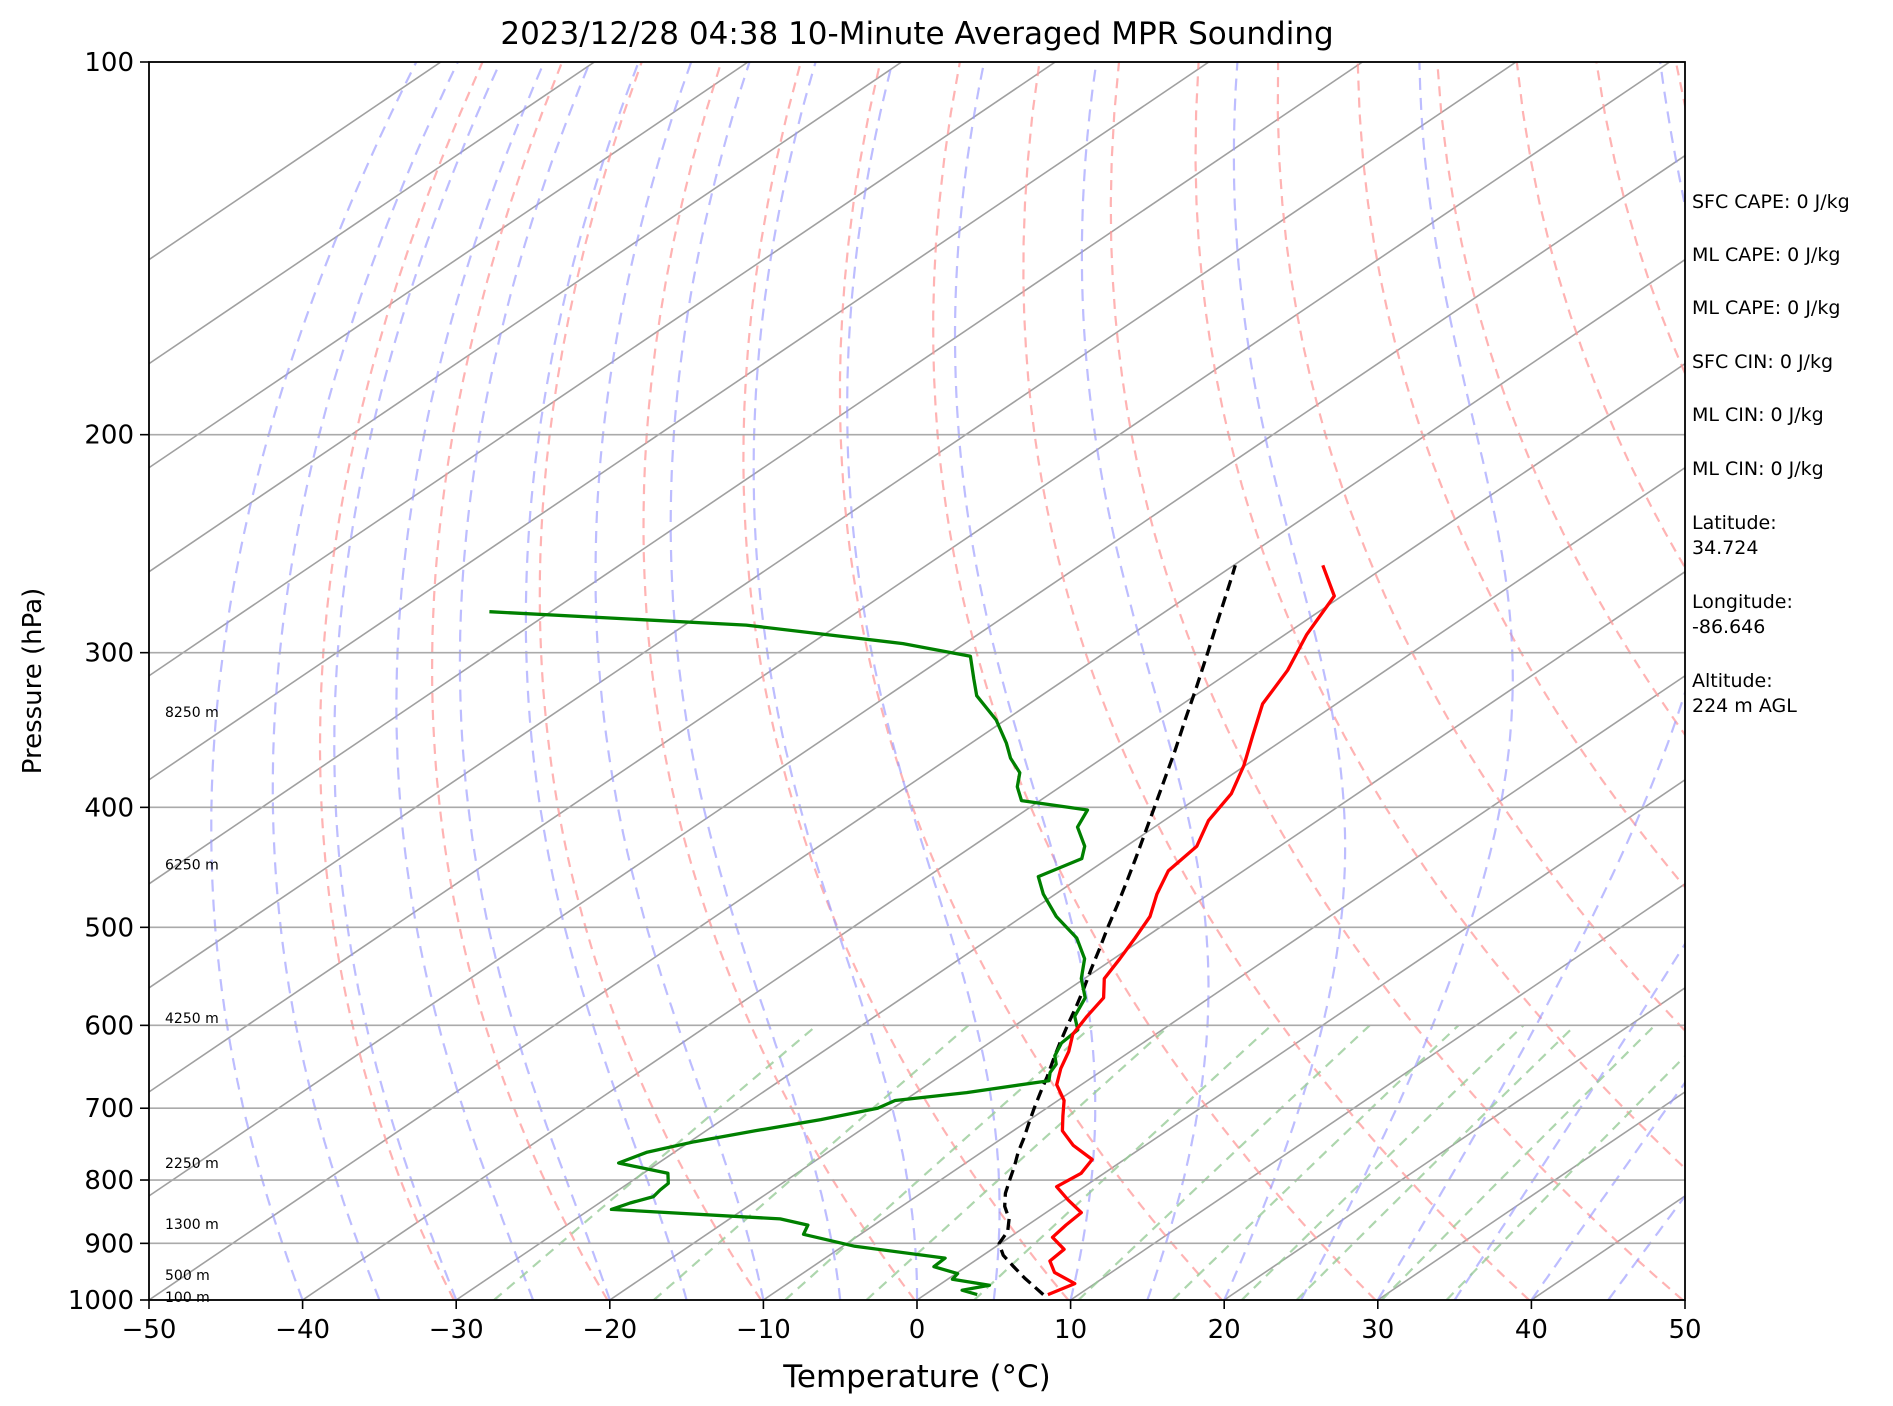 The width and height of the screenshot is (1893, 1406). What do you see at coordinates (609, 1330) in the screenshot?
I see `x-tick-label: −20` at bounding box center [609, 1330].